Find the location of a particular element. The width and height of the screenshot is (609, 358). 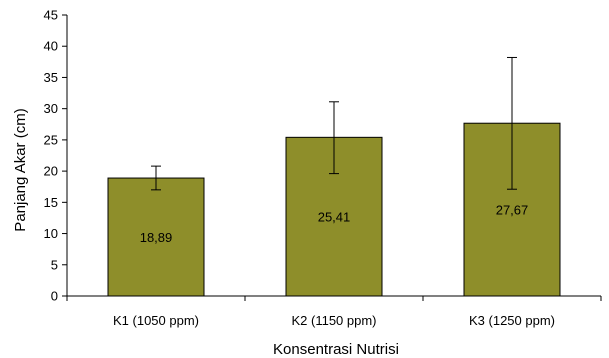

y-tick-label: 25 is located at coordinates (51, 139).